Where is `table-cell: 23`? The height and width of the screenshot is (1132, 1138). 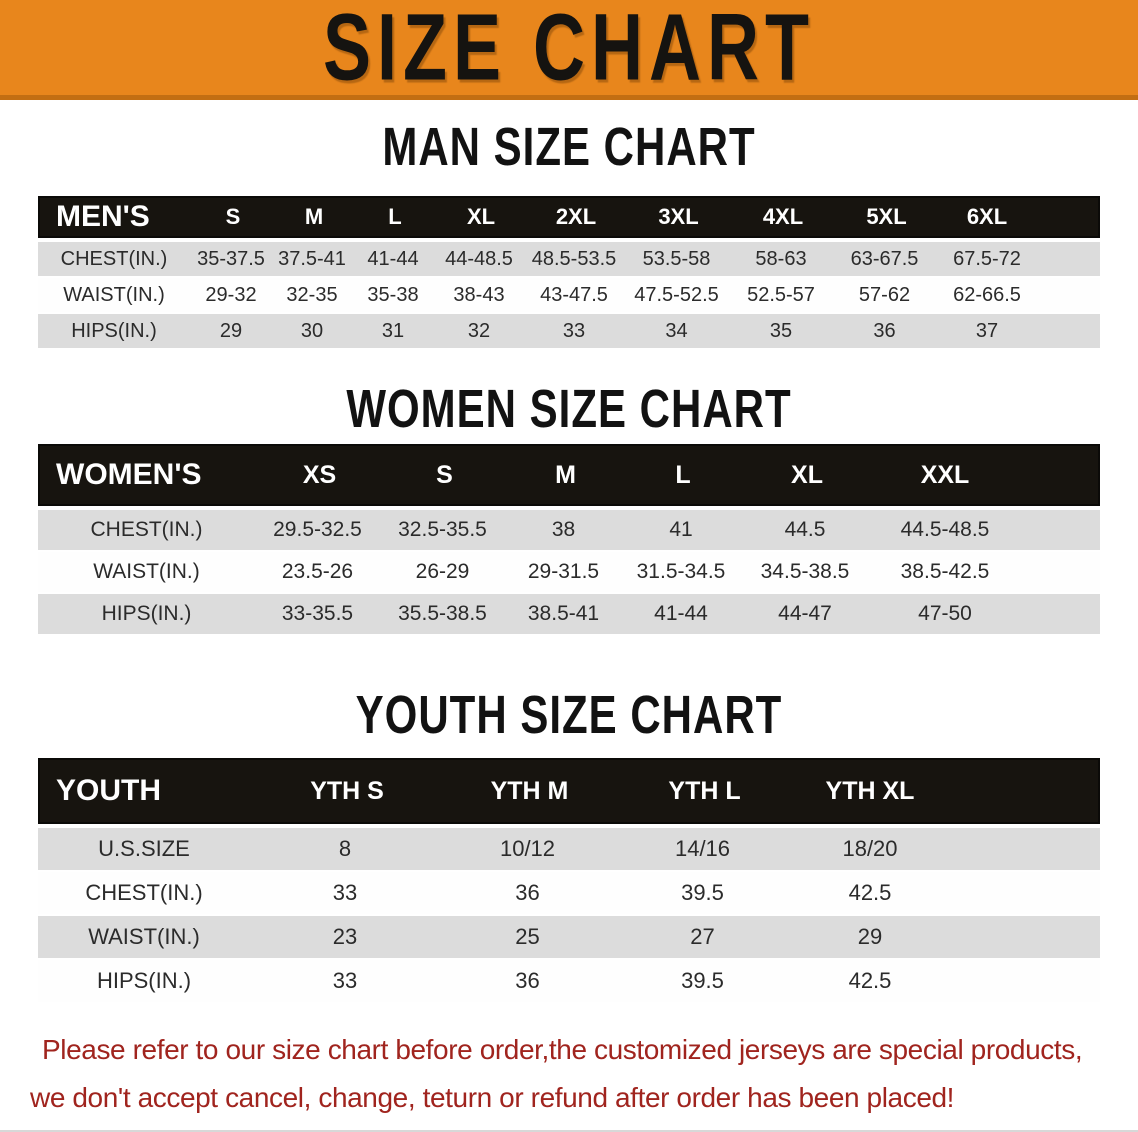 table-cell: 23 is located at coordinates (345, 936).